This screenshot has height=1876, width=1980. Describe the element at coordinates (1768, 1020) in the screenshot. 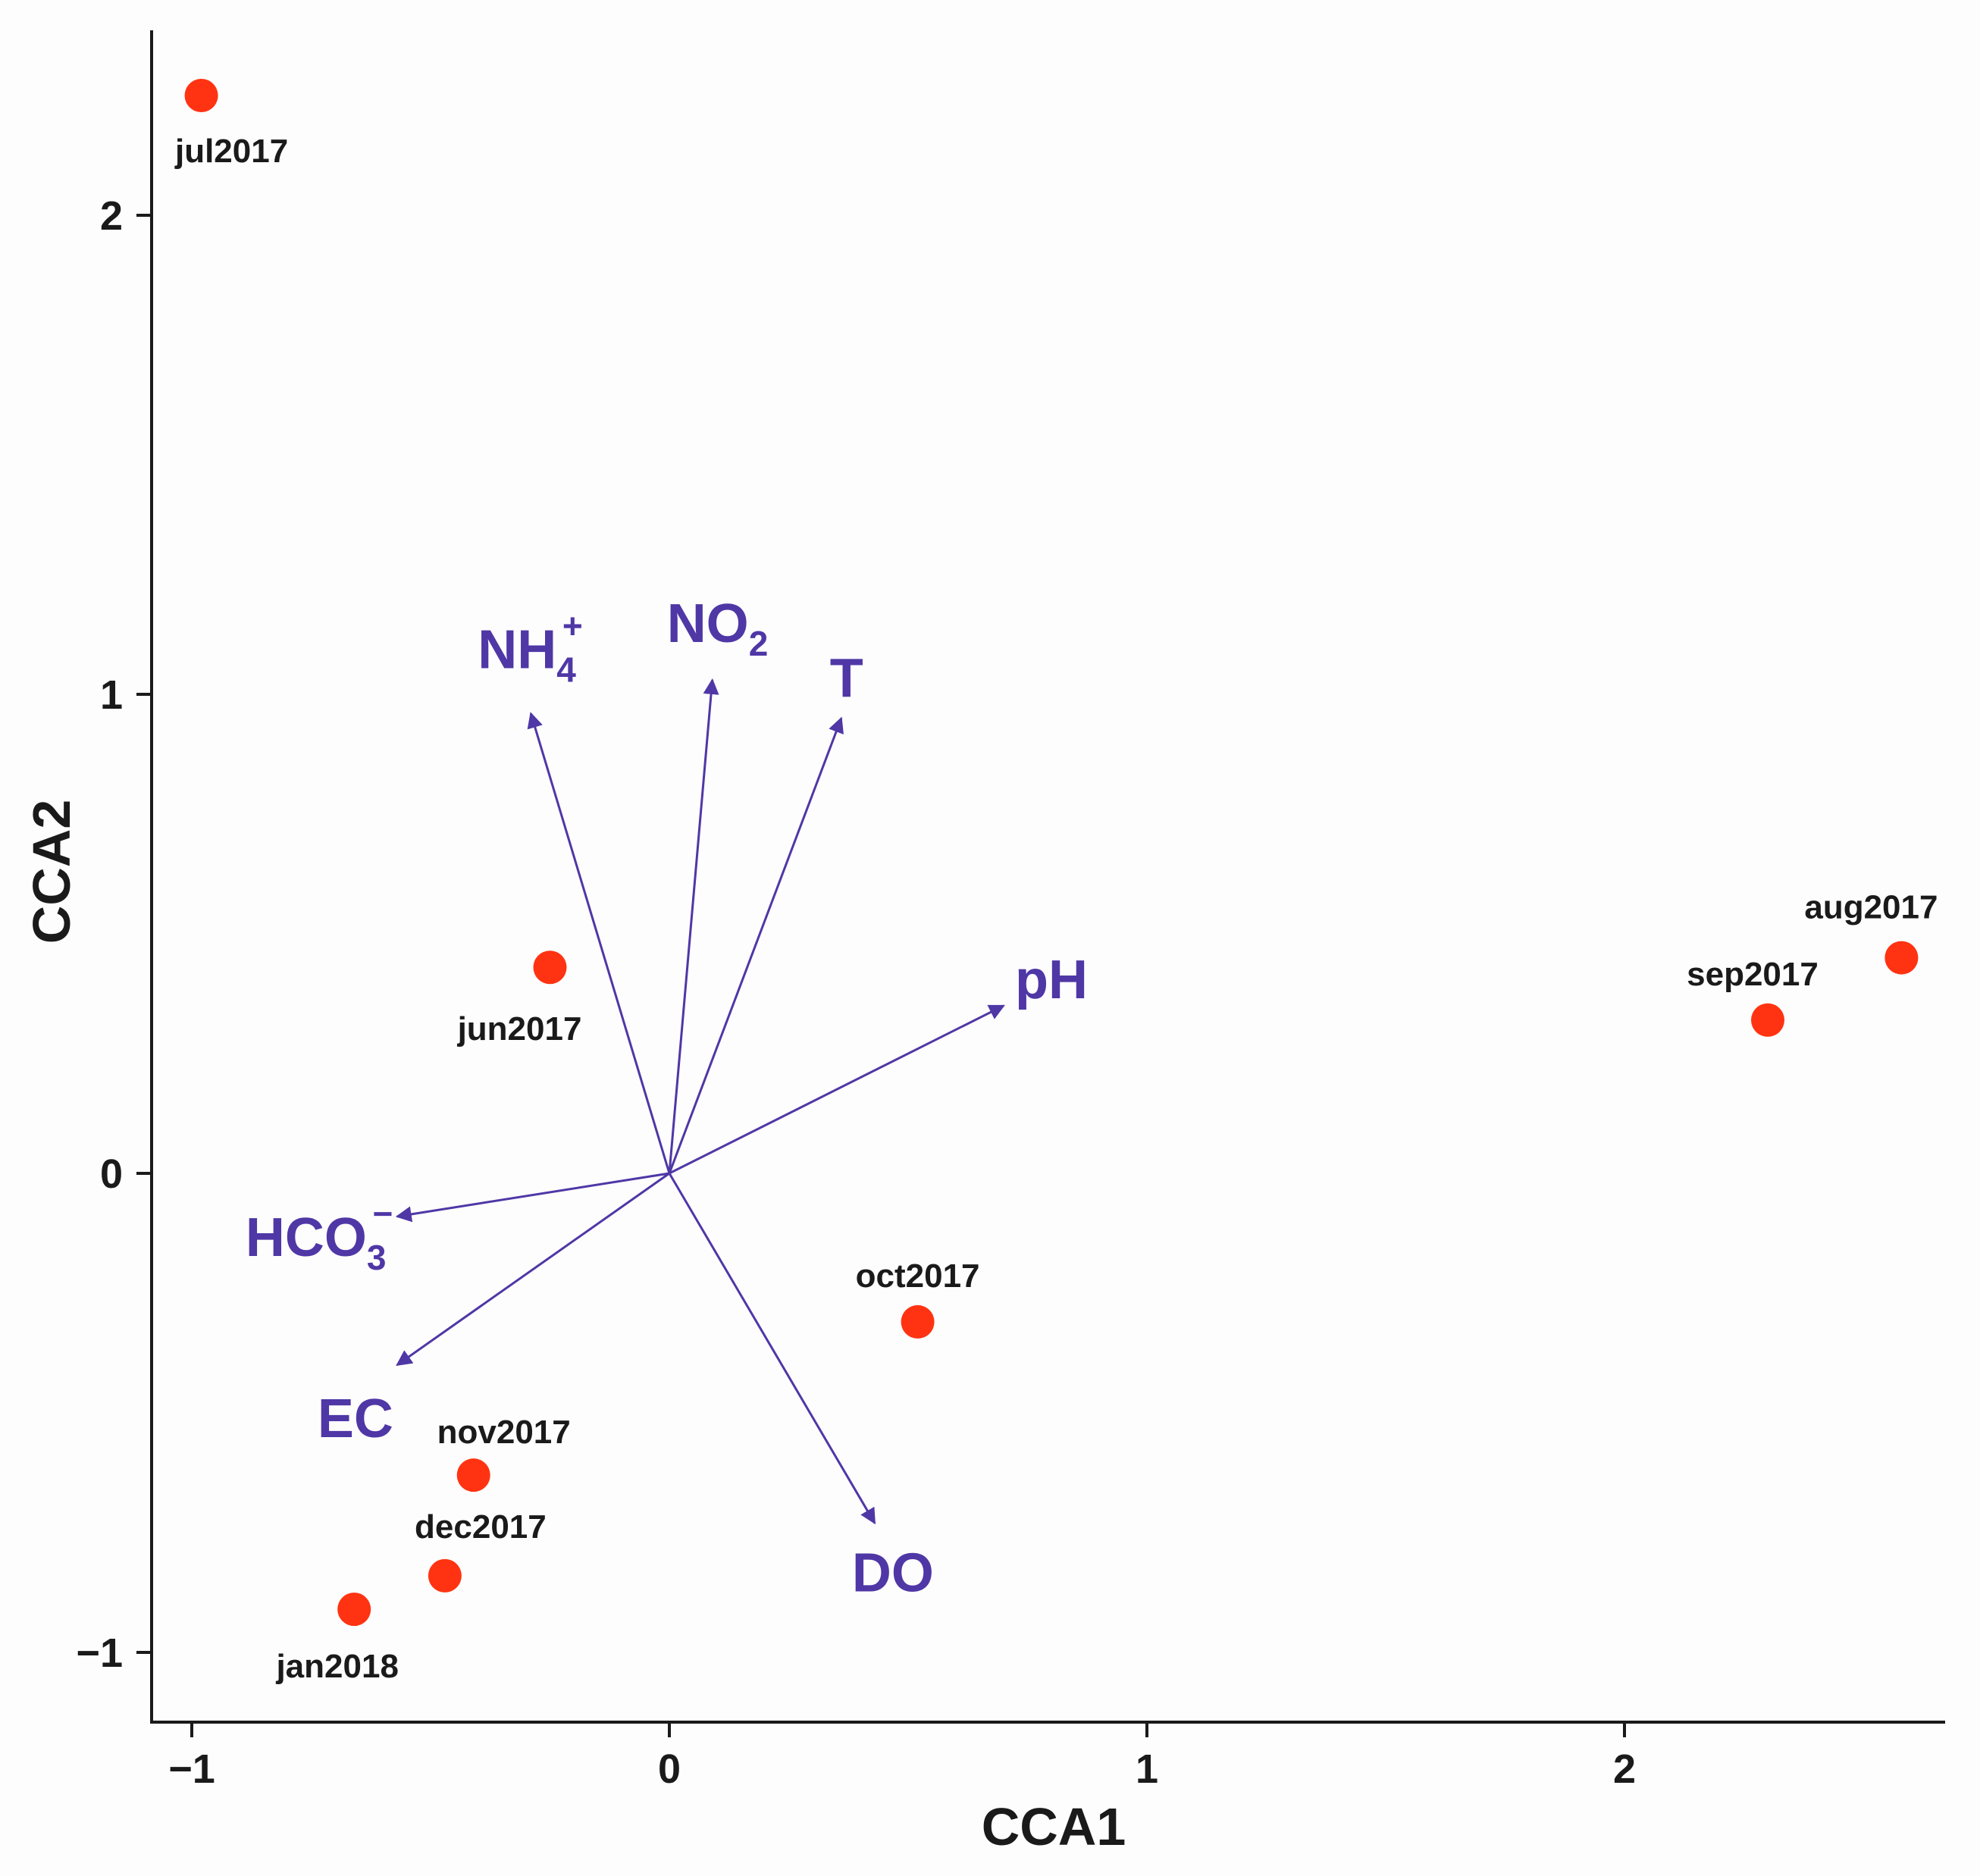

I see `site-point-sep2017` at that location.